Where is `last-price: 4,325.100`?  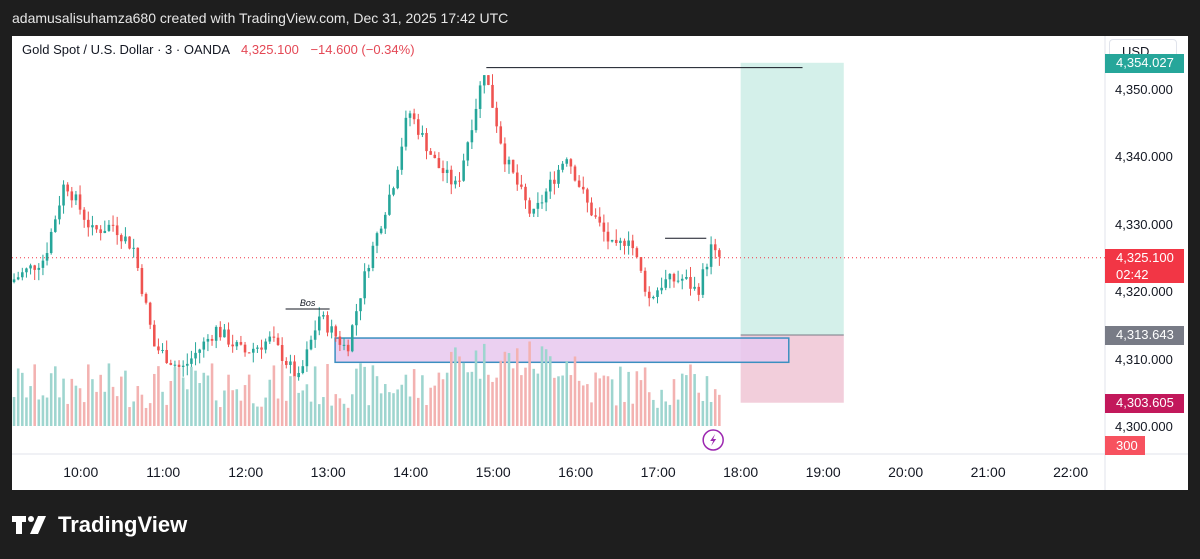
last-price: 4,325.100 is located at coordinates (269, 49).